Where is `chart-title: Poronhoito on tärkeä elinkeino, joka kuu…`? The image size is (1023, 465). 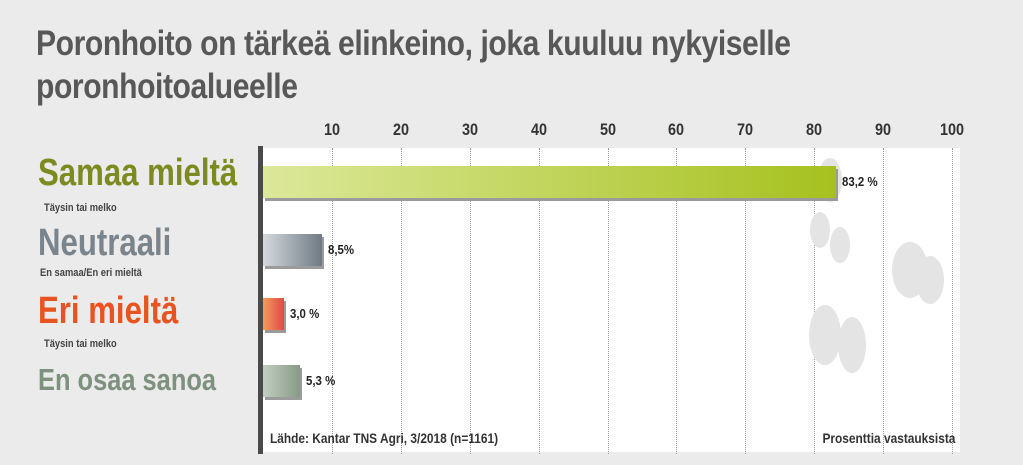 chart-title: Poronhoito on tärkeä elinkeino, joka kuu… is located at coordinates (423, 65).